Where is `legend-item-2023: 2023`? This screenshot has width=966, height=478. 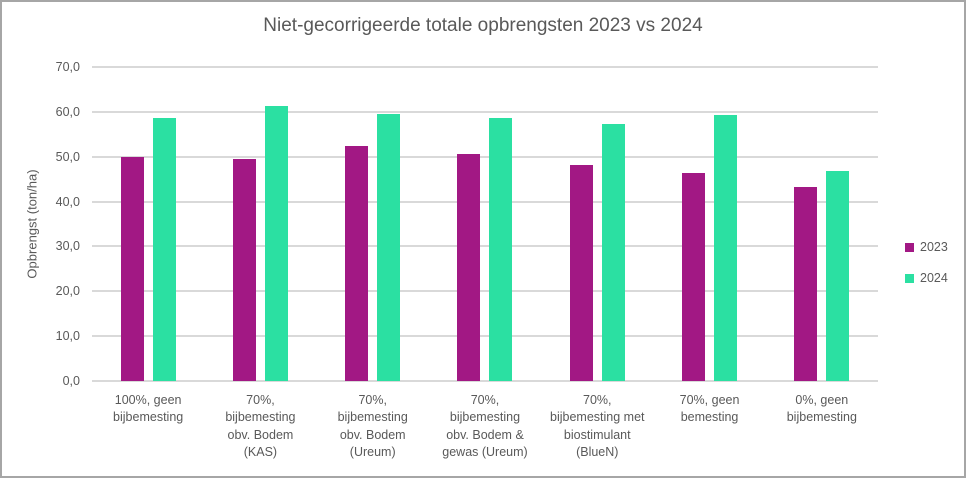 legend-item-2023: 2023 is located at coordinates (926, 247).